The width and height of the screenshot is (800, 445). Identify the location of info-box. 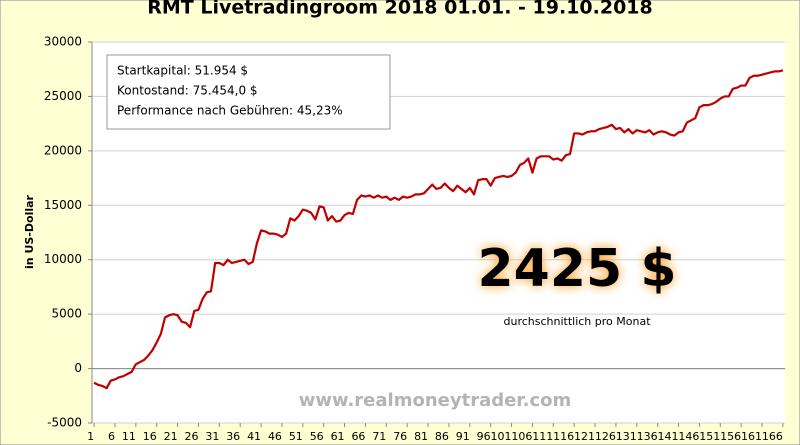
(248, 92).